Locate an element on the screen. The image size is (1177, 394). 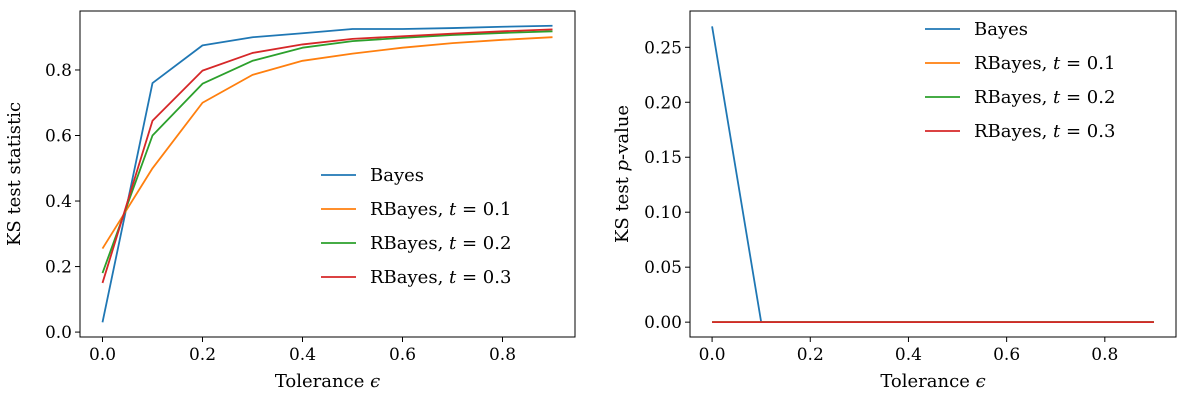
y-axis-label: KS test statistic is located at coordinates (14, 174).